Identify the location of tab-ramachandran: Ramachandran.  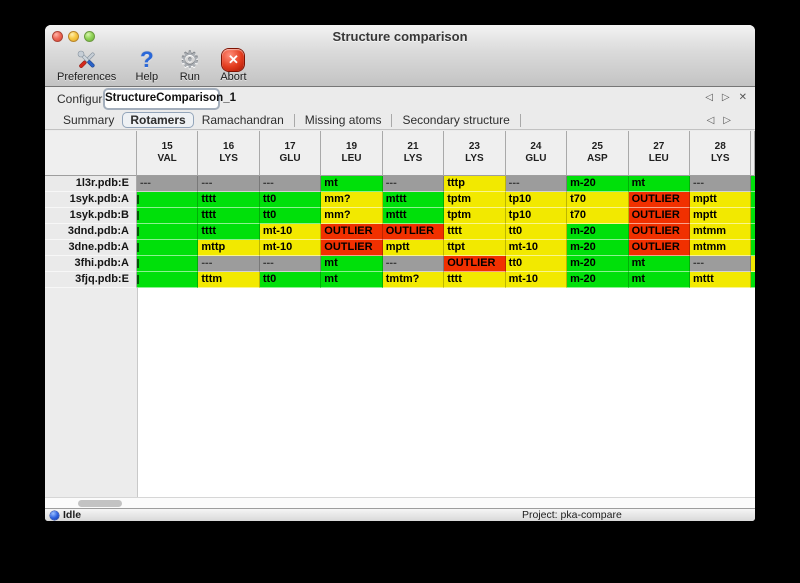
(242, 120).